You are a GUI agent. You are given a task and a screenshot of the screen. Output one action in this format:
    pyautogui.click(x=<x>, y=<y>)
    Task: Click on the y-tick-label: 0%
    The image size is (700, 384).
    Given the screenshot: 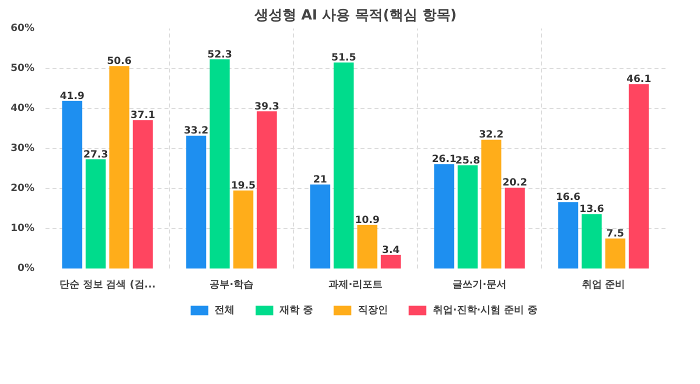 What is the action you would take?
    pyautogui.click(x=26, y=268)
    